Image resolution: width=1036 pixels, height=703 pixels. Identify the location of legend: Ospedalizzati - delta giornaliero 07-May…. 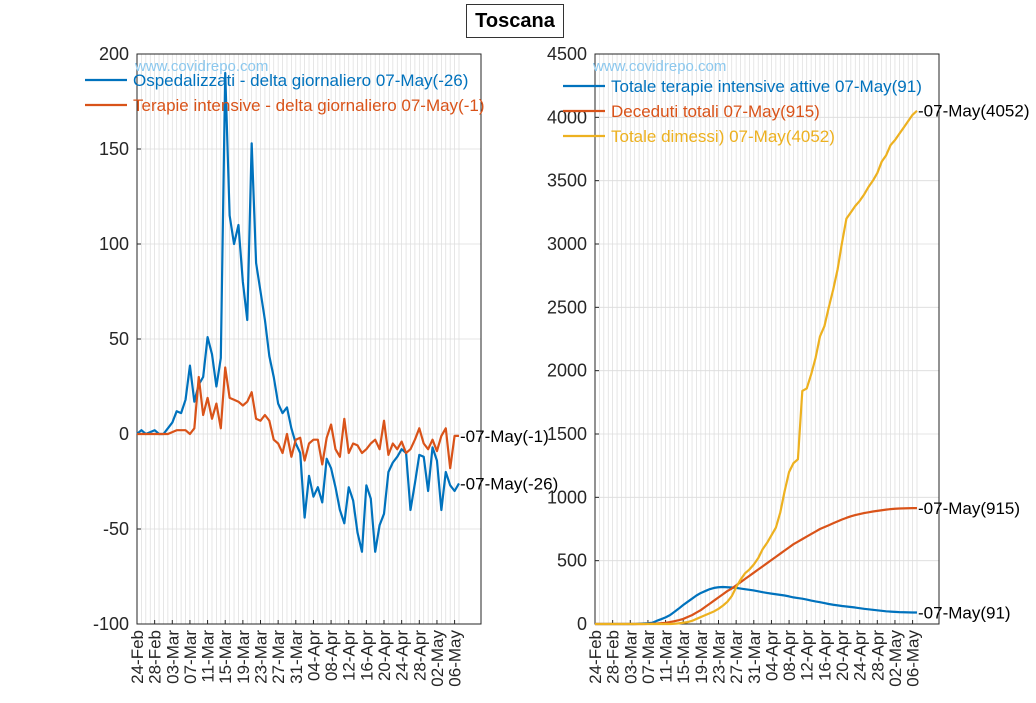
(285, 93).